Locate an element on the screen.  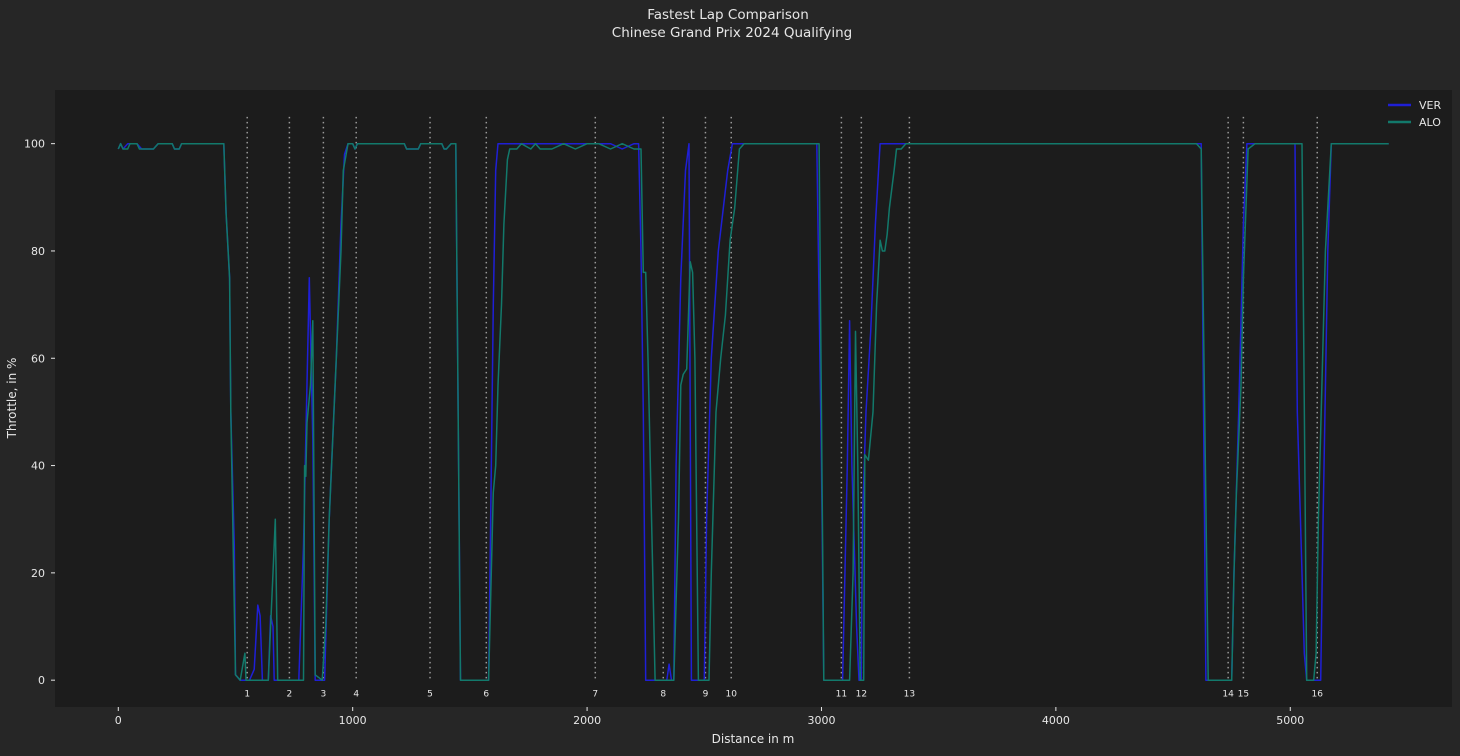
corner-label: 2 is located at coordinates (290, 694).